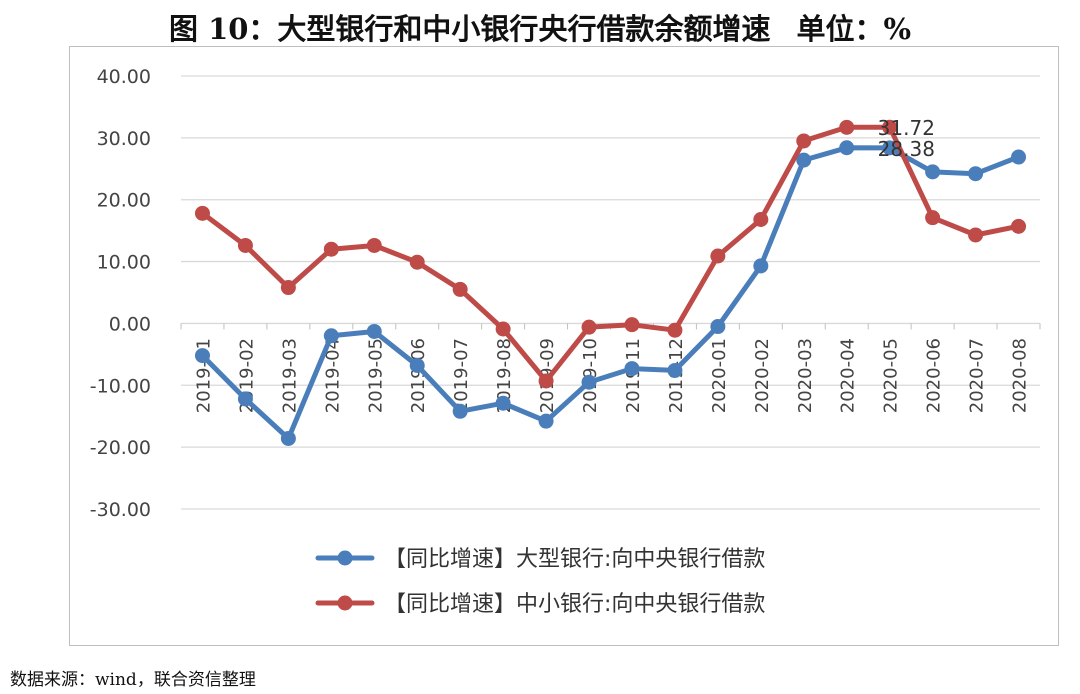 Image resolution: width=1080 pixels, height=694 pixels. Describe the element at coordinates (289, 375) in the screenshot. I see `x-tick-label: 2019-03` at that location.